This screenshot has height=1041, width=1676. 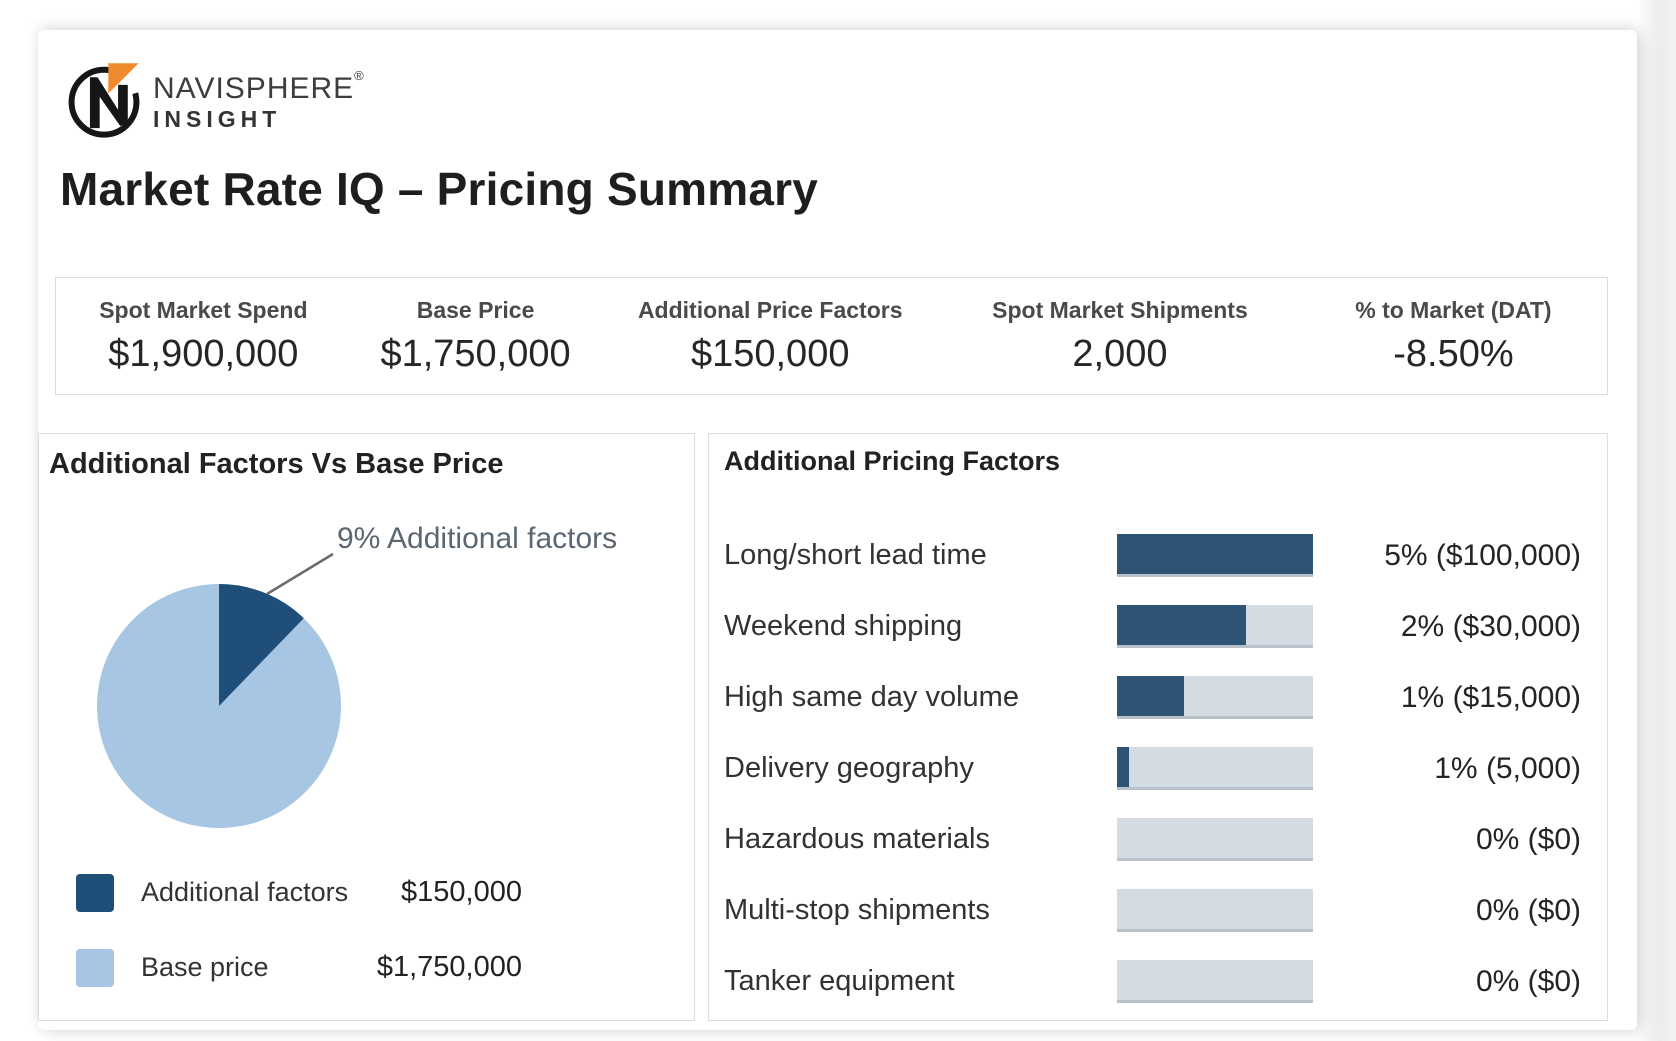 What do you see at coordinates (770, 309) in the screenshot?
I see `kpi-label: Additional Price Factors` at bounding box center [770, 309].